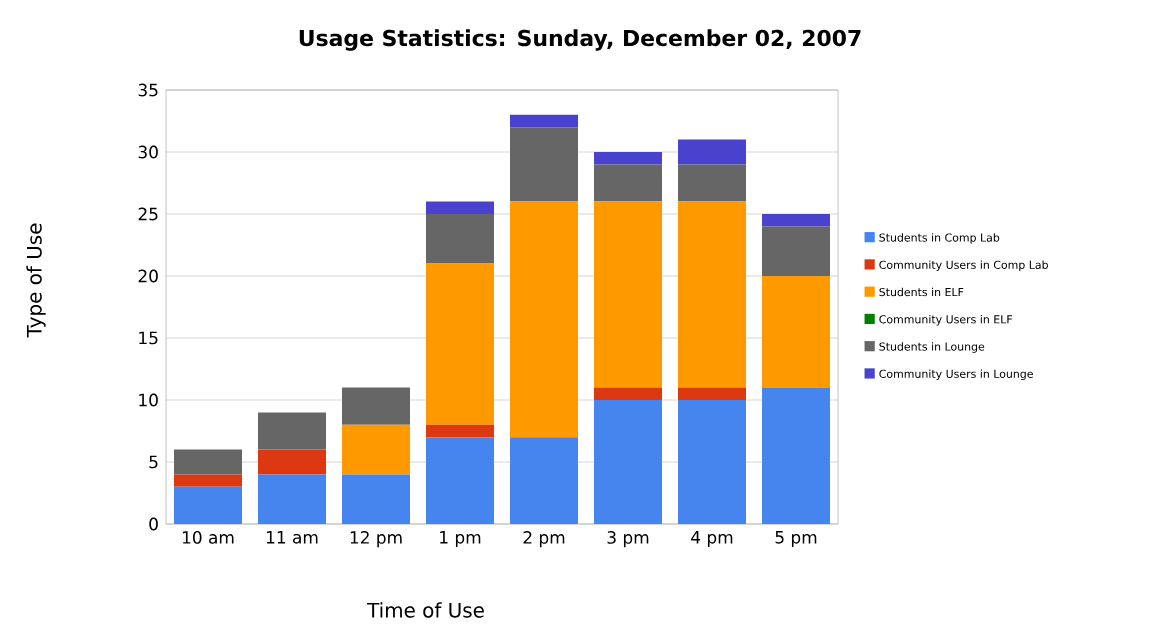 The width and height of the screenshot is (1158, 640). Describe the element at coordinates (153, 524) in the screenshot. I see `y-tick-label: 0` at that location.